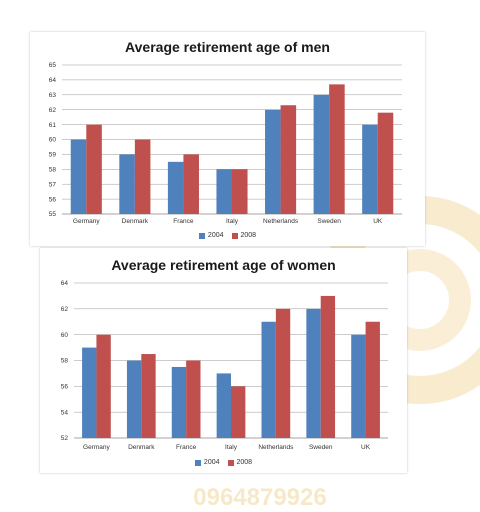 The width and height of the screenshot is (480, 512). Describe the element at coordinates (259, 497) in the screenshot. I see `watermark-phone: 0964879926` at that location.